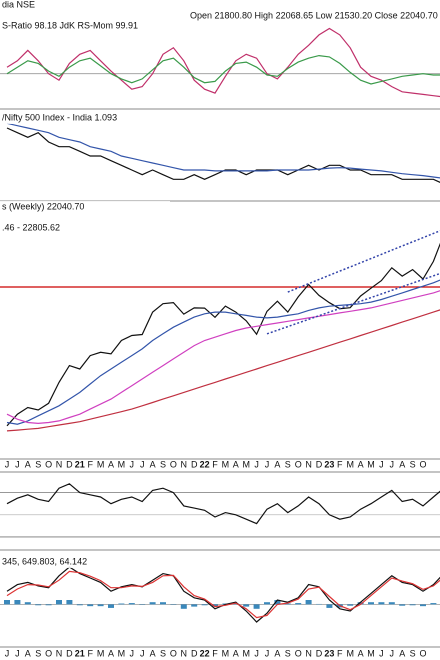  Describe the element at coordinates (31, 227) in the screenshot. I see `legend: .46 - 22805.62` at that location.